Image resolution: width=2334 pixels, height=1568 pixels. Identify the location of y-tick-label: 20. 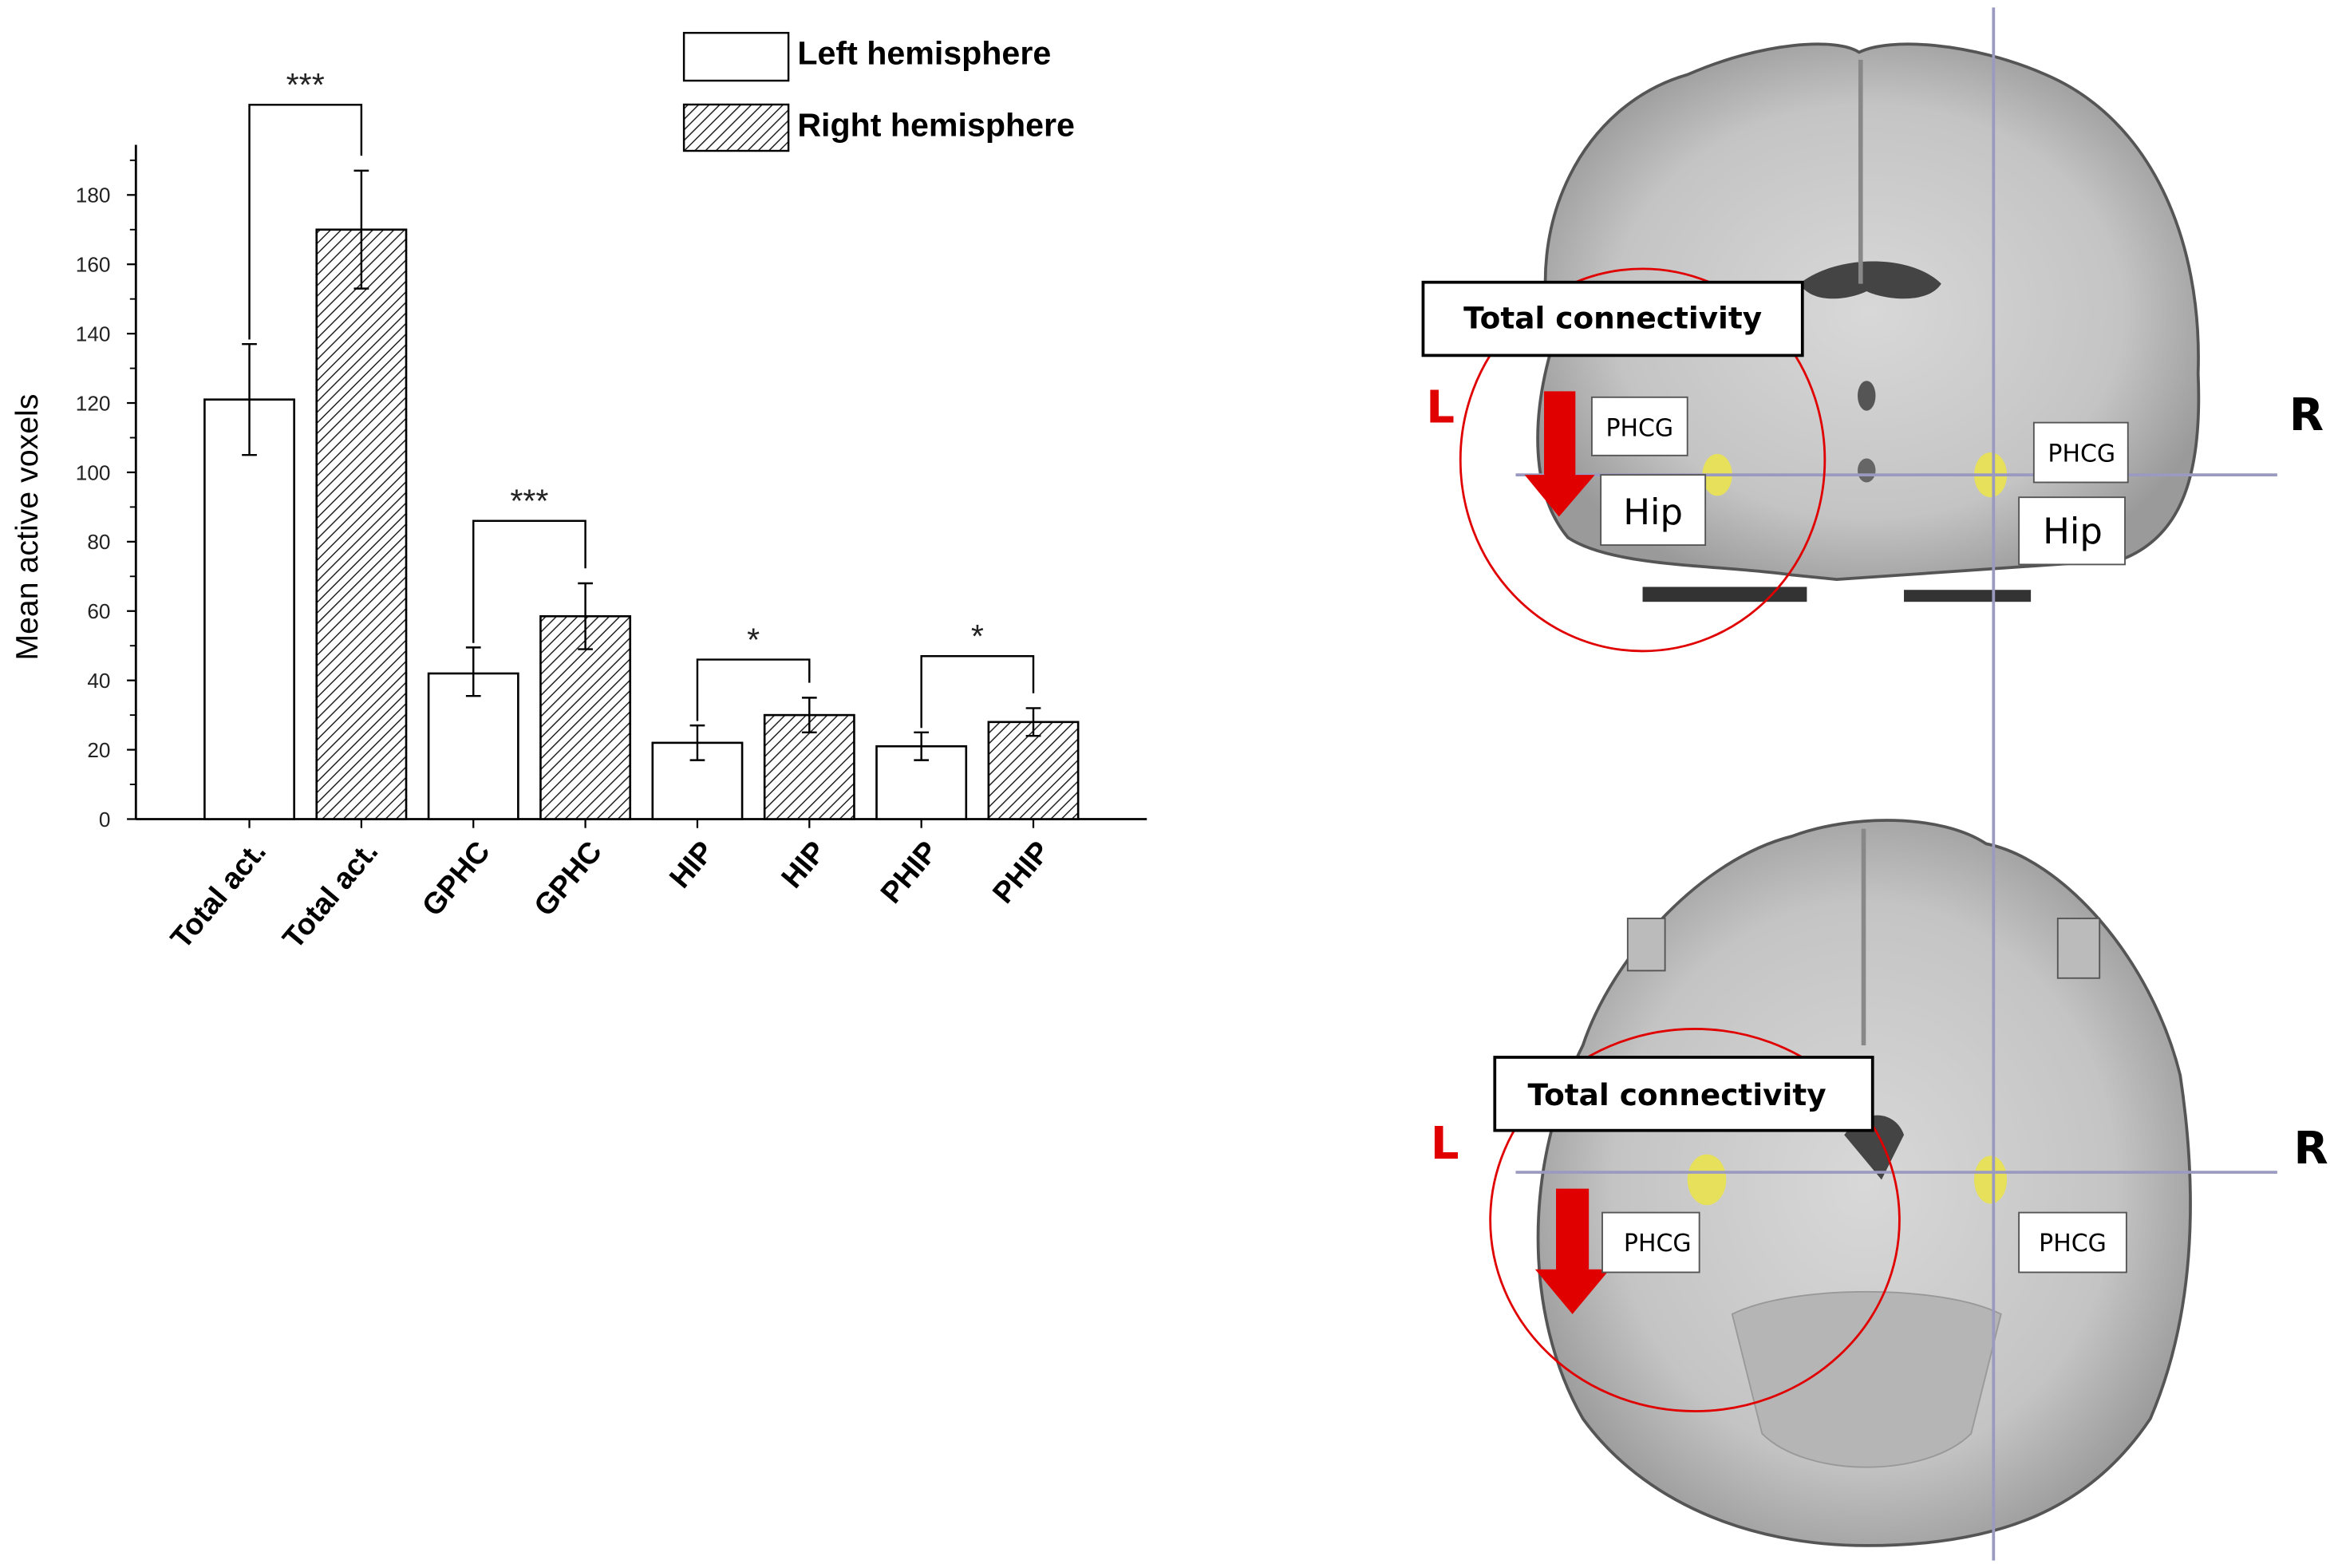
(98, 750).